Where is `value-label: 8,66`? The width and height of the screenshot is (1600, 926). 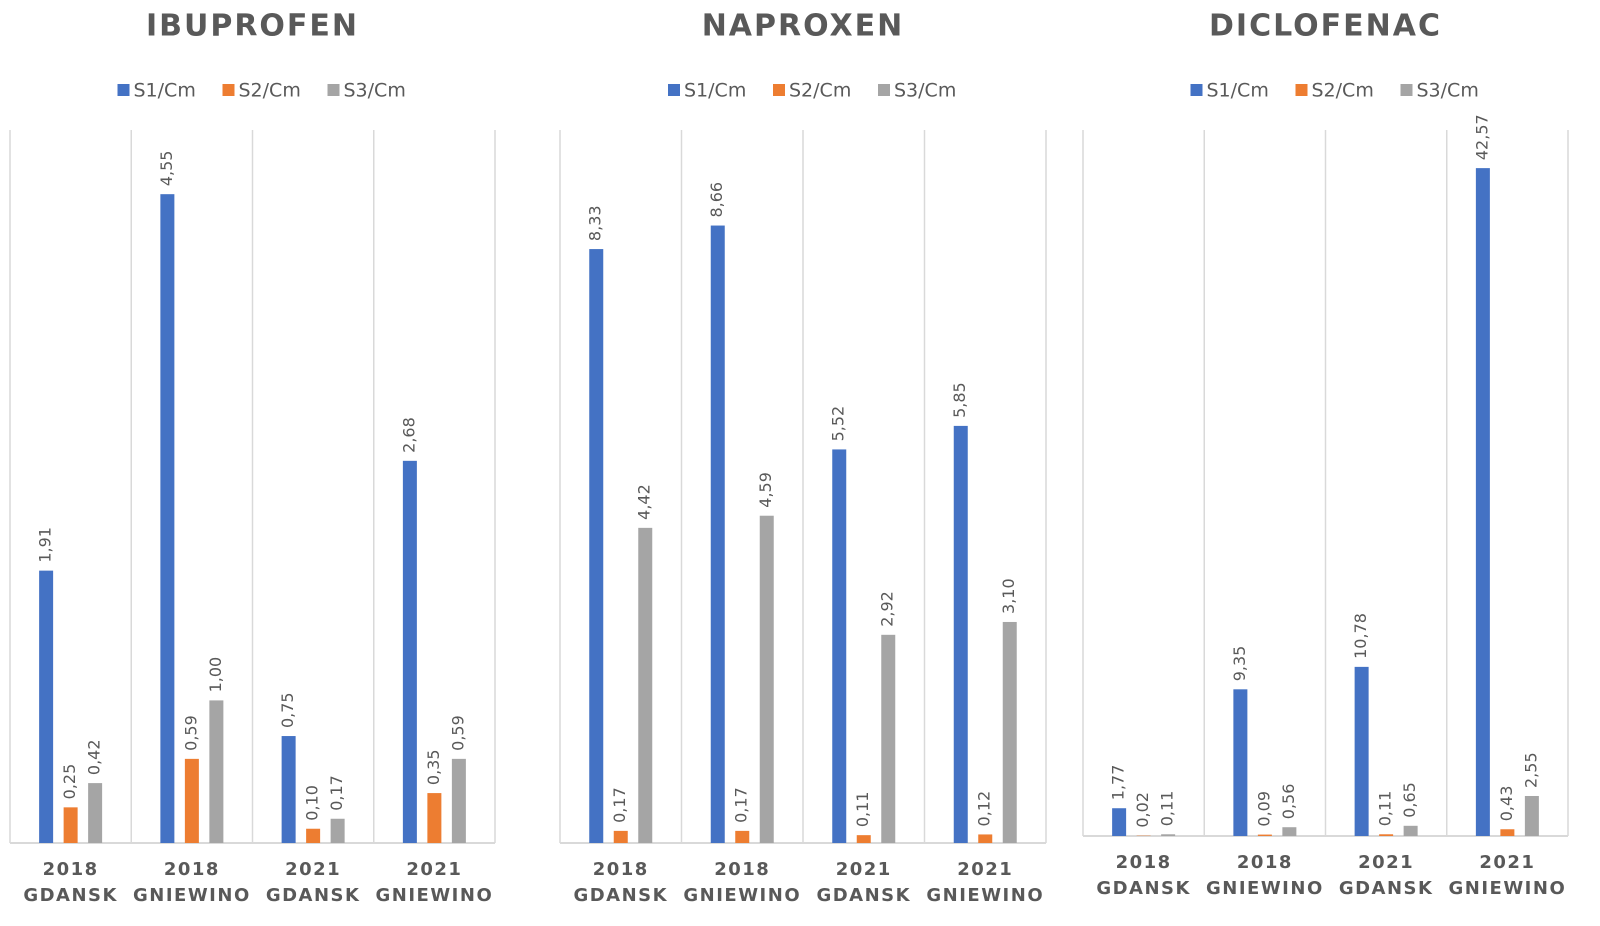
value-label: 8,66 is located at coordinates (716, 200).